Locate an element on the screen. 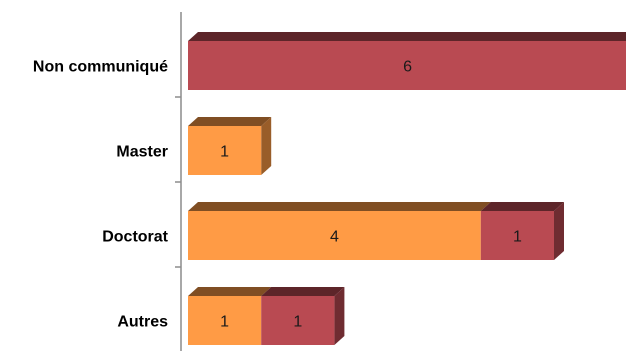 The width and height of the screenshot is (626, 351). data-label: 6 is located at coordinates (407, 67).